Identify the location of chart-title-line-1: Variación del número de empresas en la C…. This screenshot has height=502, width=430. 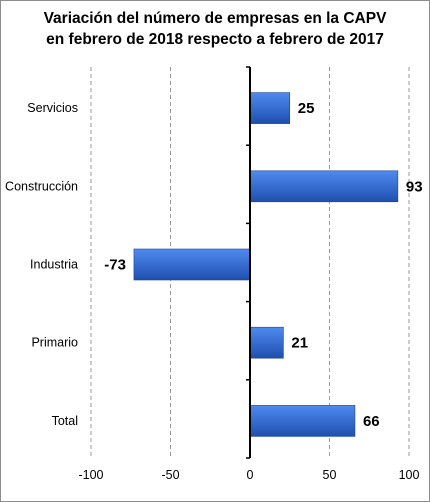
(215, 18).